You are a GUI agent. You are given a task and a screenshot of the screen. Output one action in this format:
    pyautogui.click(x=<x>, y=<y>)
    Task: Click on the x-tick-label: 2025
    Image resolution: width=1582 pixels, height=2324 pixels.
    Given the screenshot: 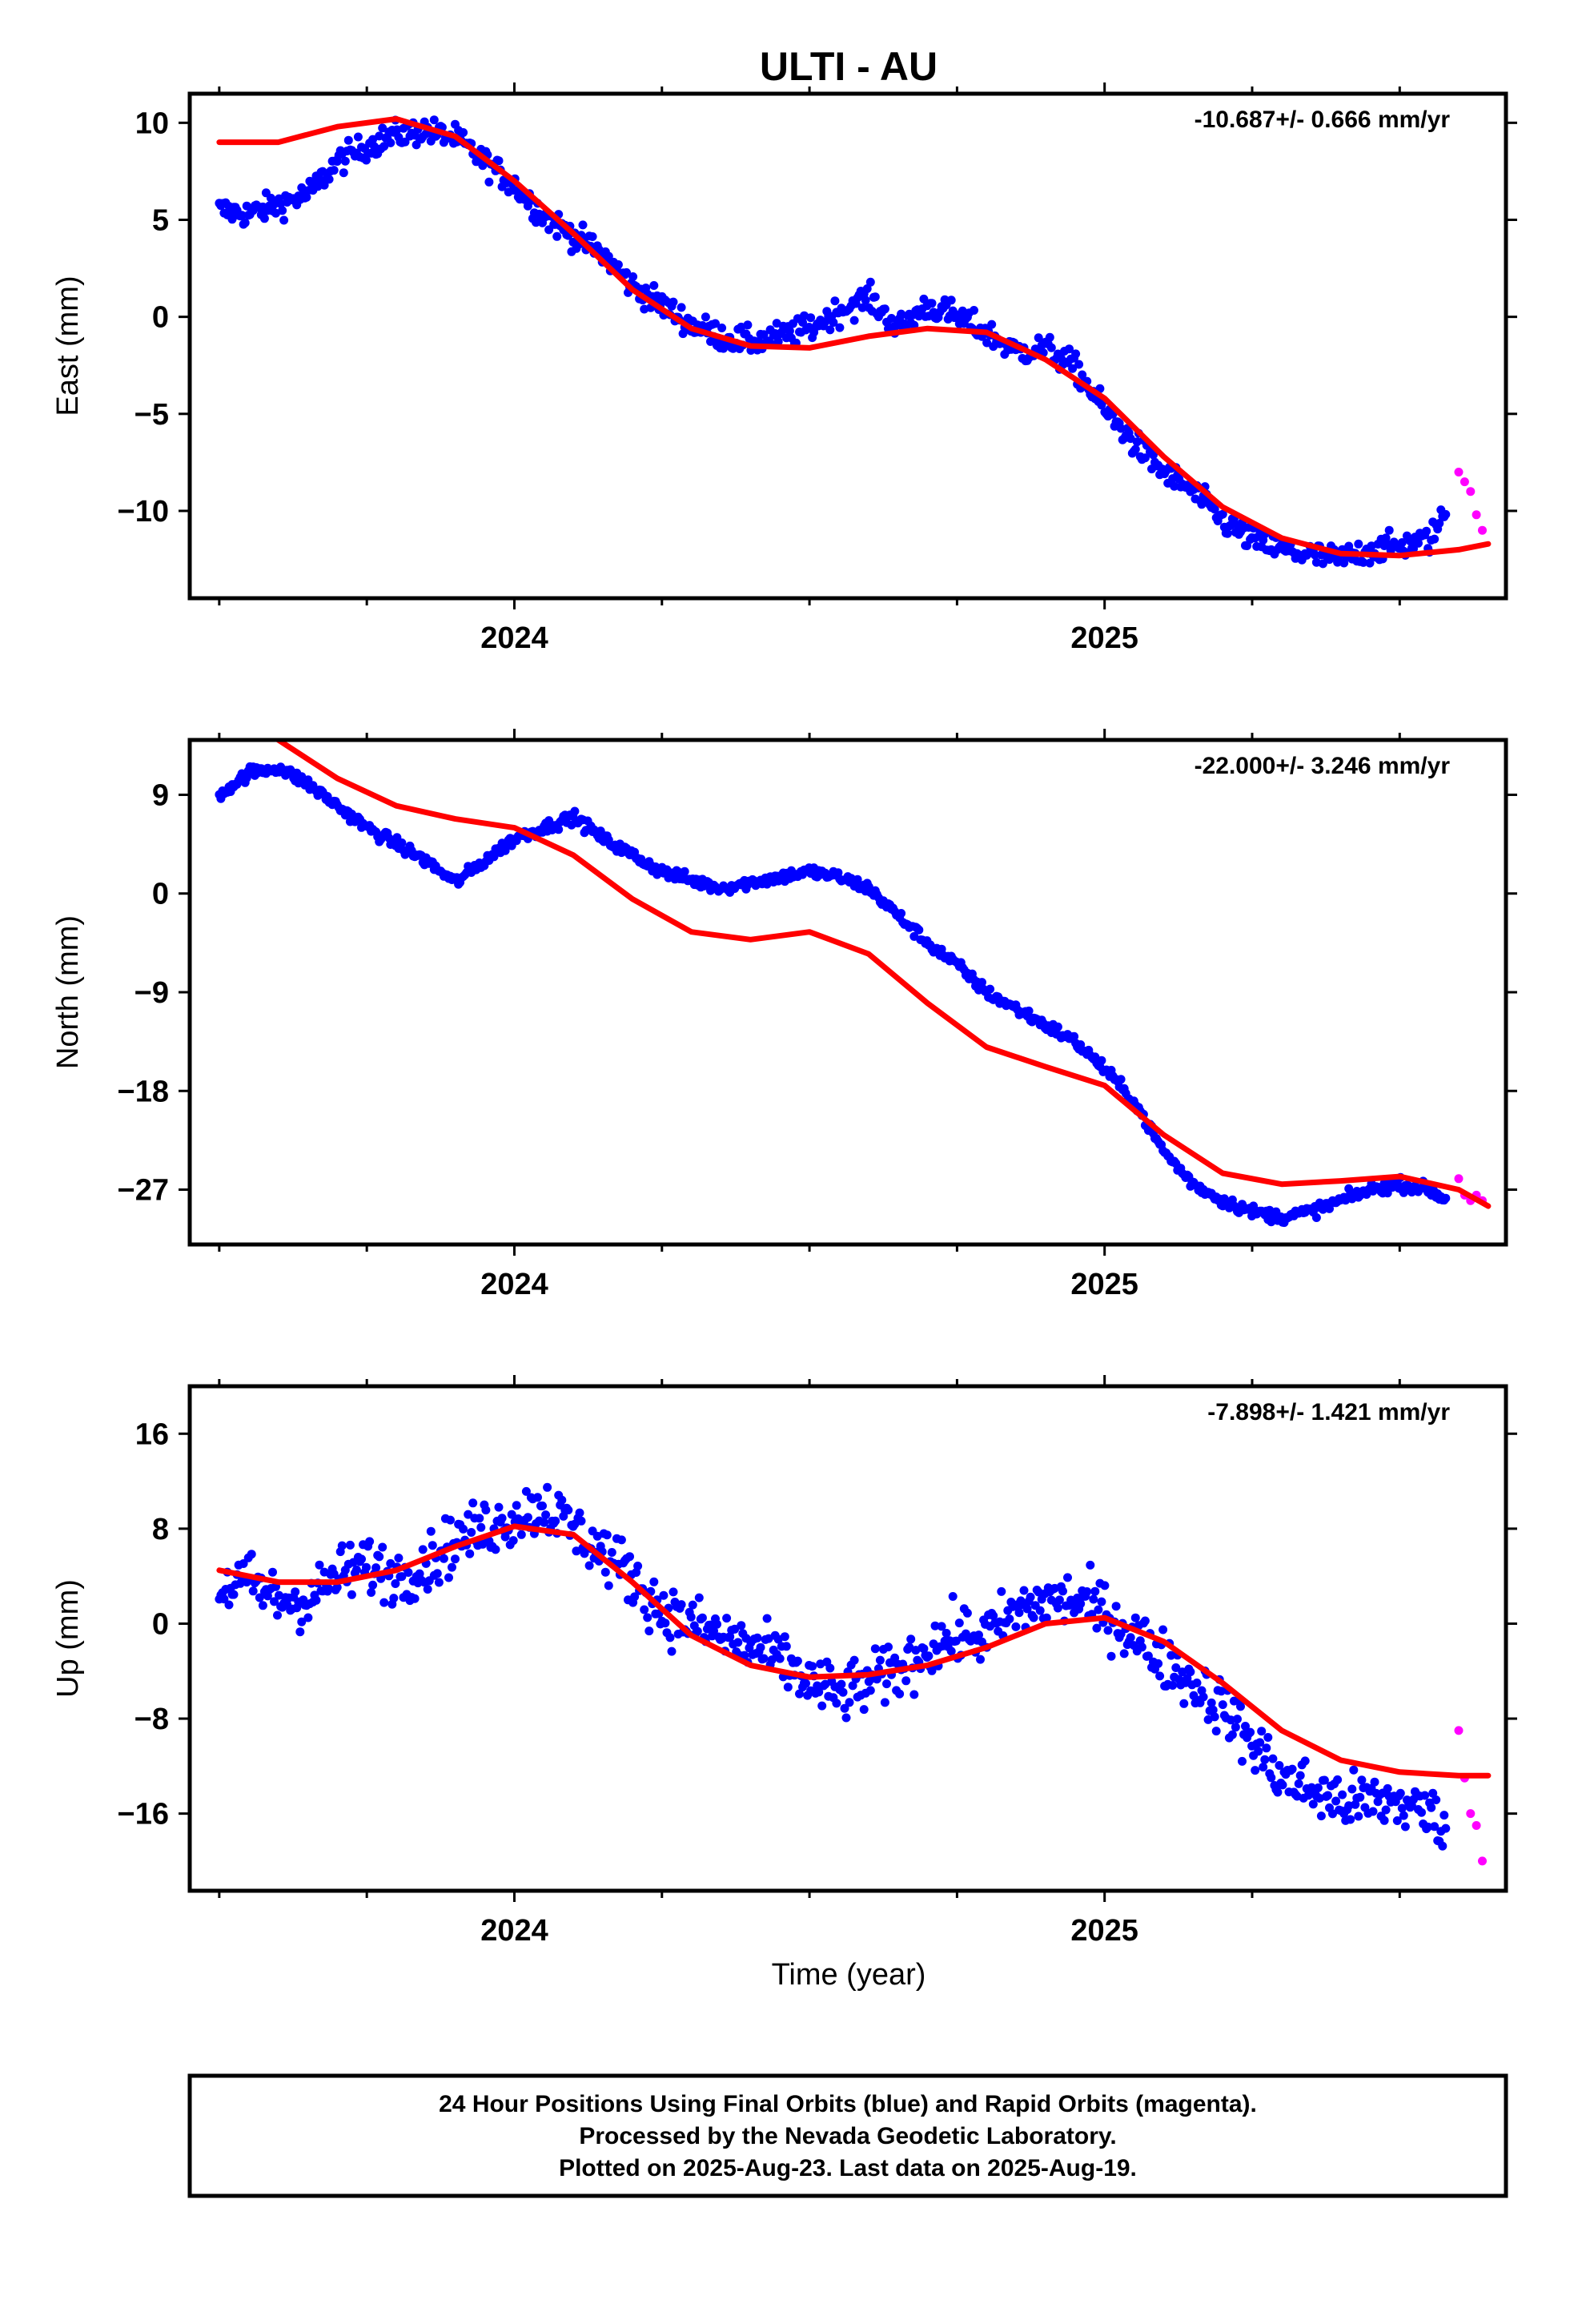 What is the action you would take?
    pyautogui.click(x=1104, y=638)
    